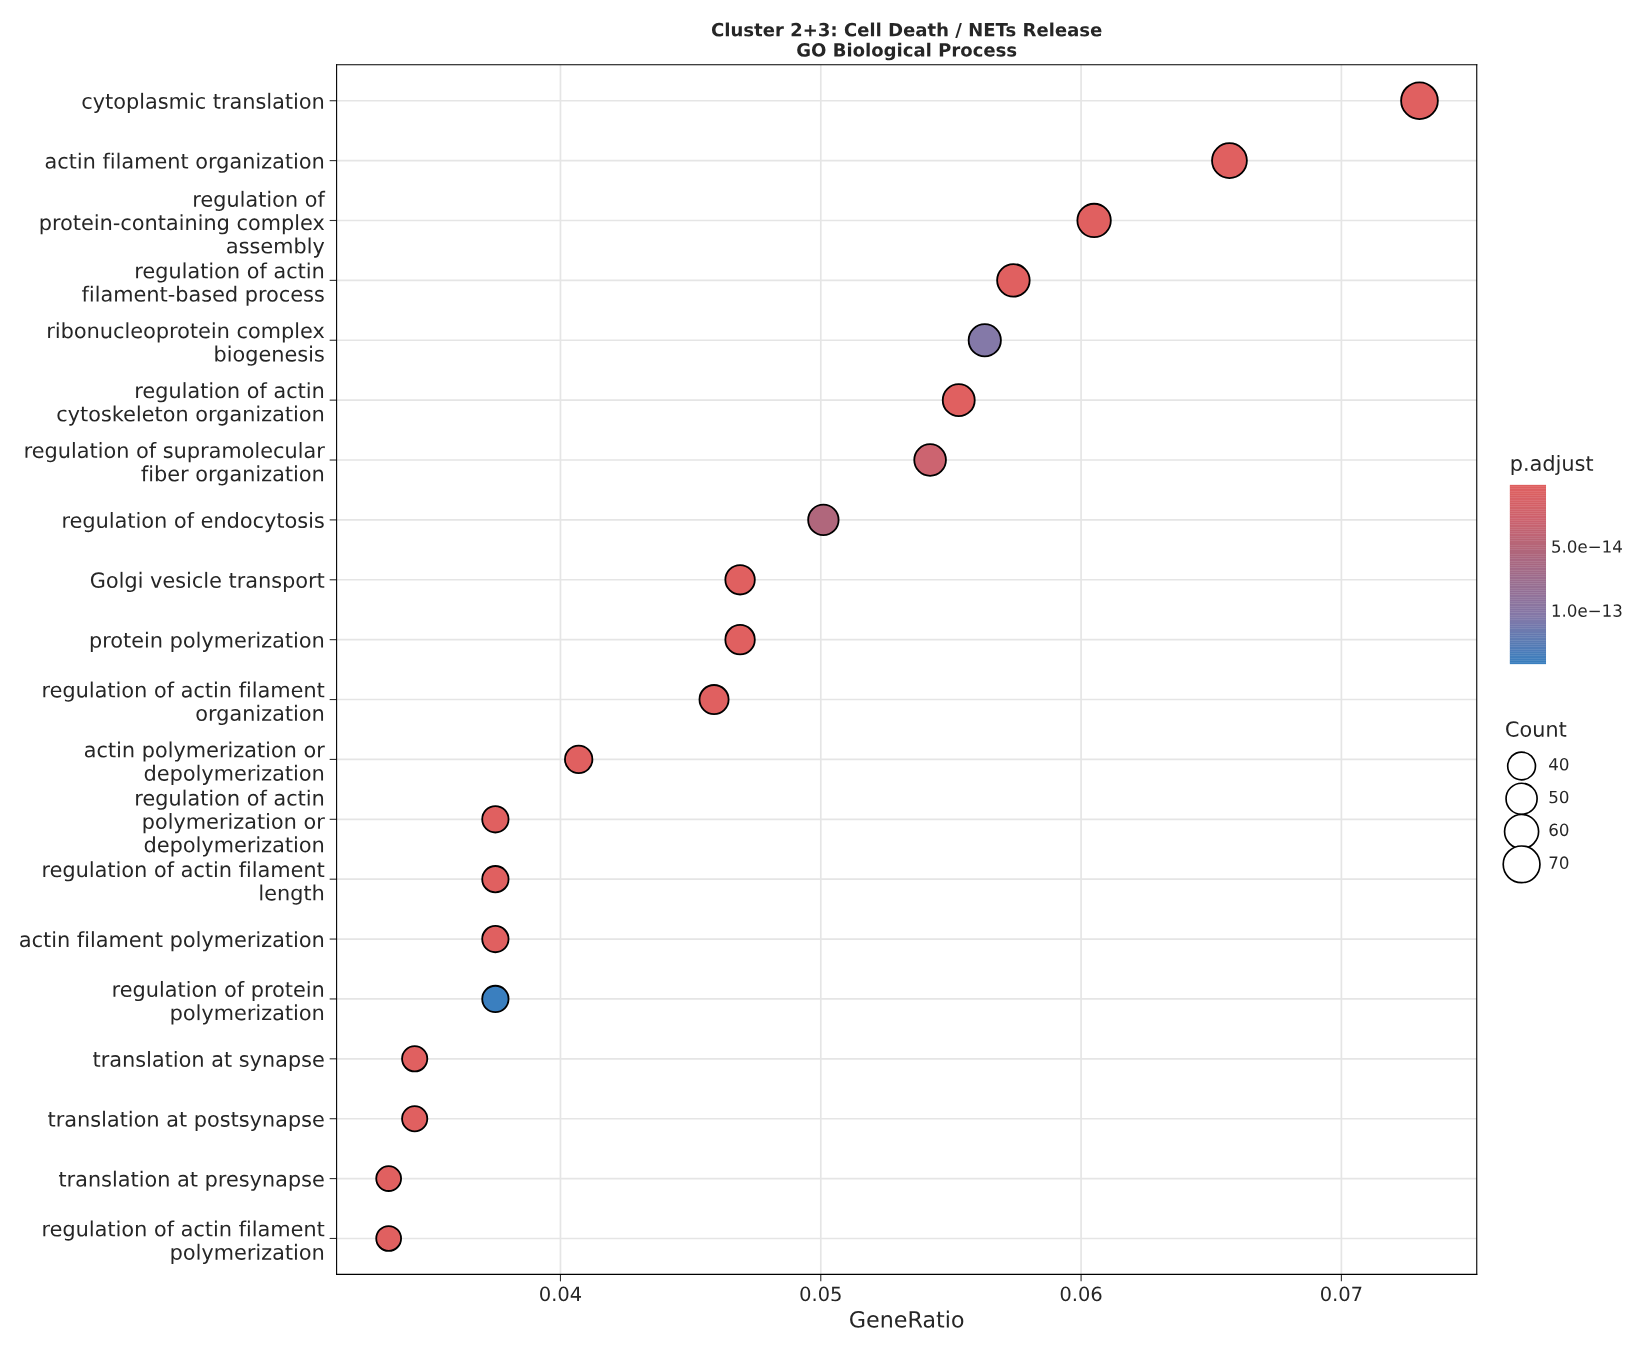 This screenshot has height=1350, width=1650. I want to click on y-tick-label: protein polymerization, so click(207, 641).